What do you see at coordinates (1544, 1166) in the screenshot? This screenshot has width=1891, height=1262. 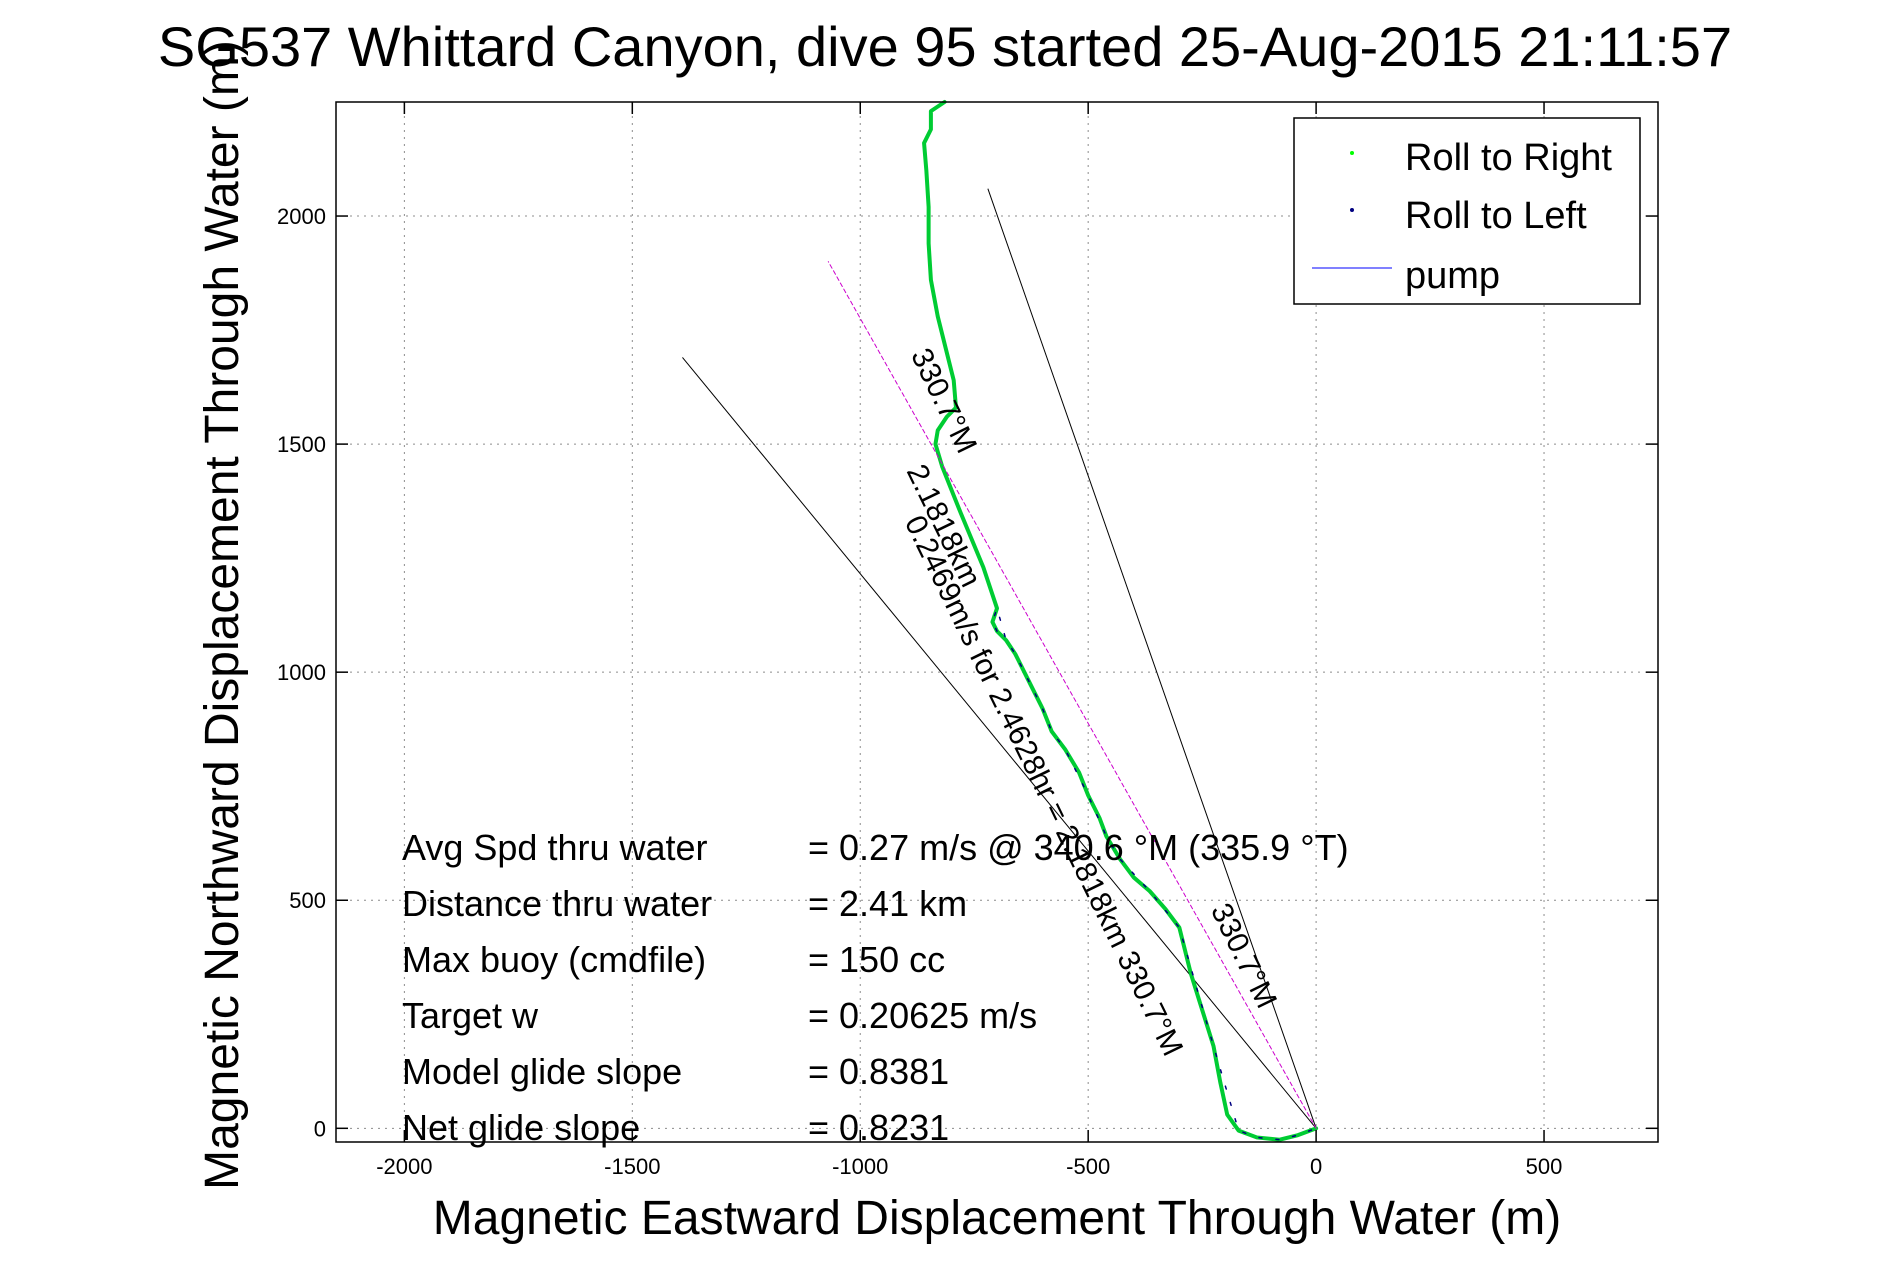 I see `x-tick-label: 500` at bounding box center [1544, 1166].